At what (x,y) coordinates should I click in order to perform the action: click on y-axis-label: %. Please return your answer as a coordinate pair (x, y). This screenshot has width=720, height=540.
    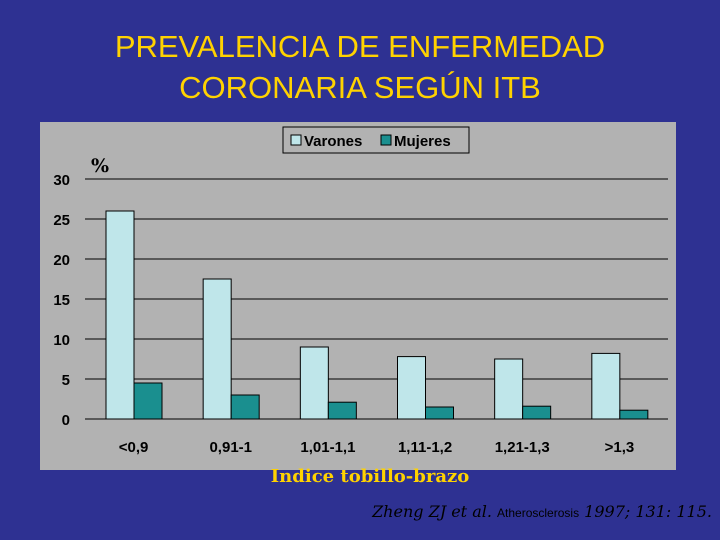
    Looking at the image, I should click on (100, 166).